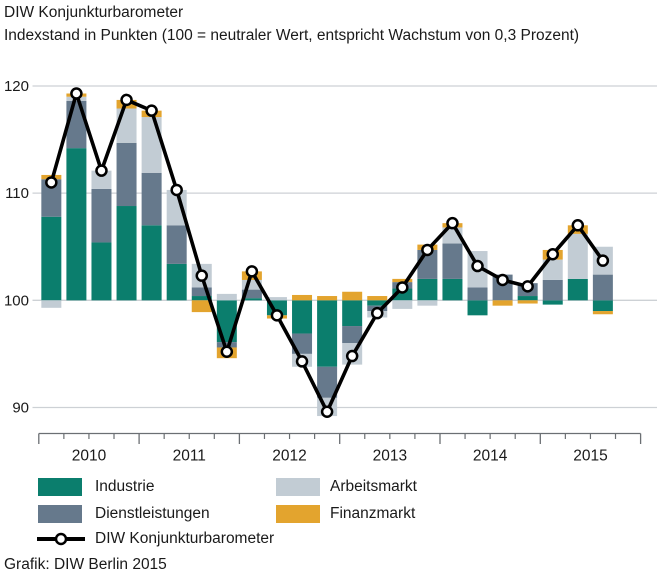  I want to click on finanzmarkt-swatch, so click(298, 514).